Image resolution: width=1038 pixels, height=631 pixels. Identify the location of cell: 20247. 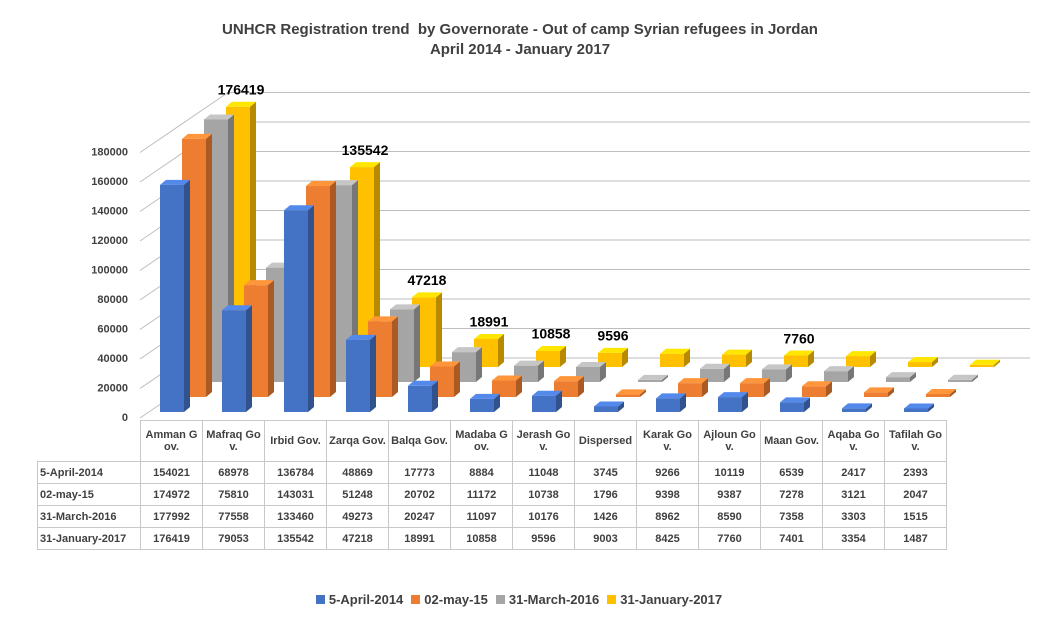
(419, 516).